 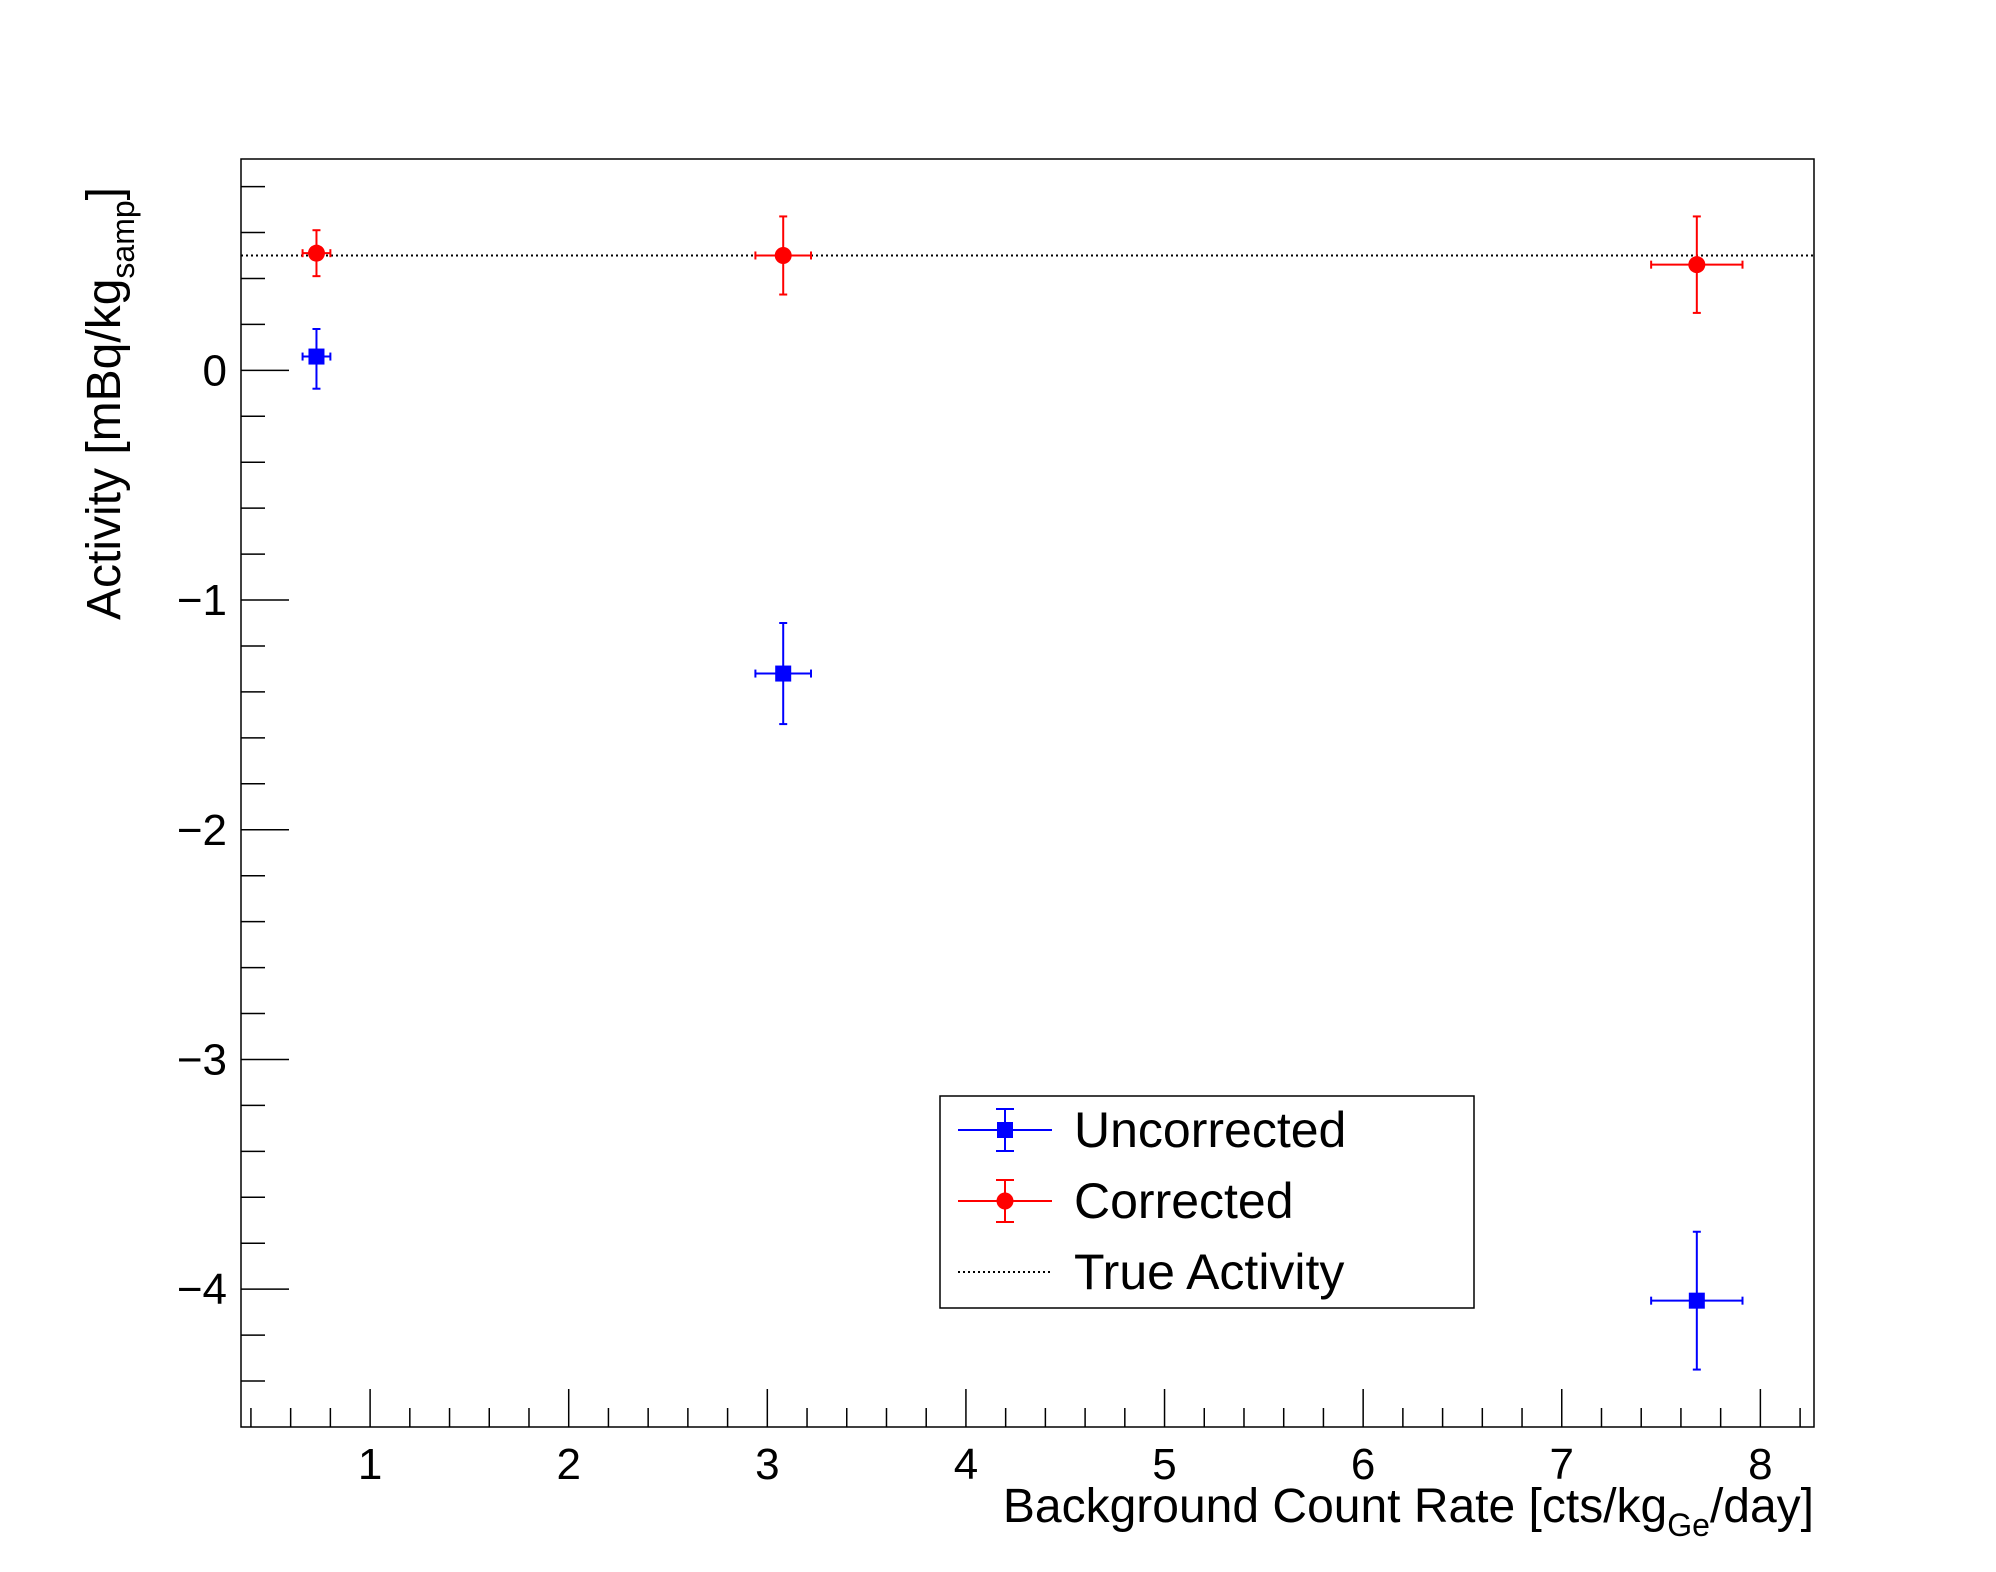 What do you see at coordinates (1025, 1439) in the screenshot?
I see `x-axis-ticks: 1 2 3 4 5 6 7 8` at bounding box center [1025, 1439].